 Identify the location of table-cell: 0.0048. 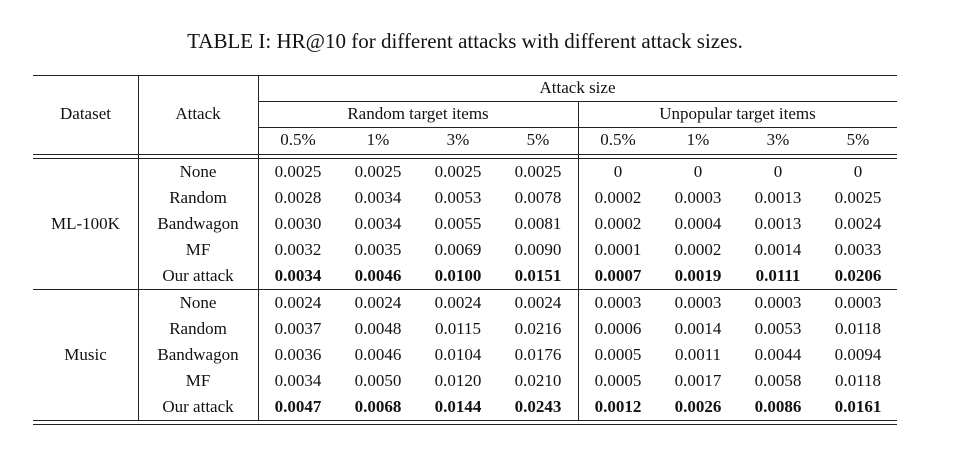
(378, 328).